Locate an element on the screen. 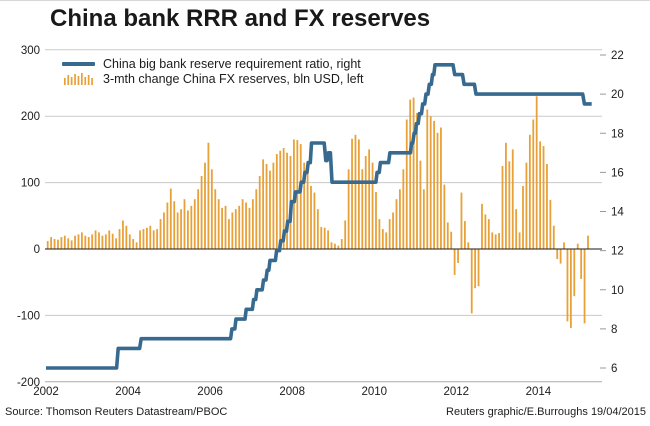 The width and height of the screenshot is (650, 426). right-axis-tick-label: 12 is located at coordinates (617, 252).